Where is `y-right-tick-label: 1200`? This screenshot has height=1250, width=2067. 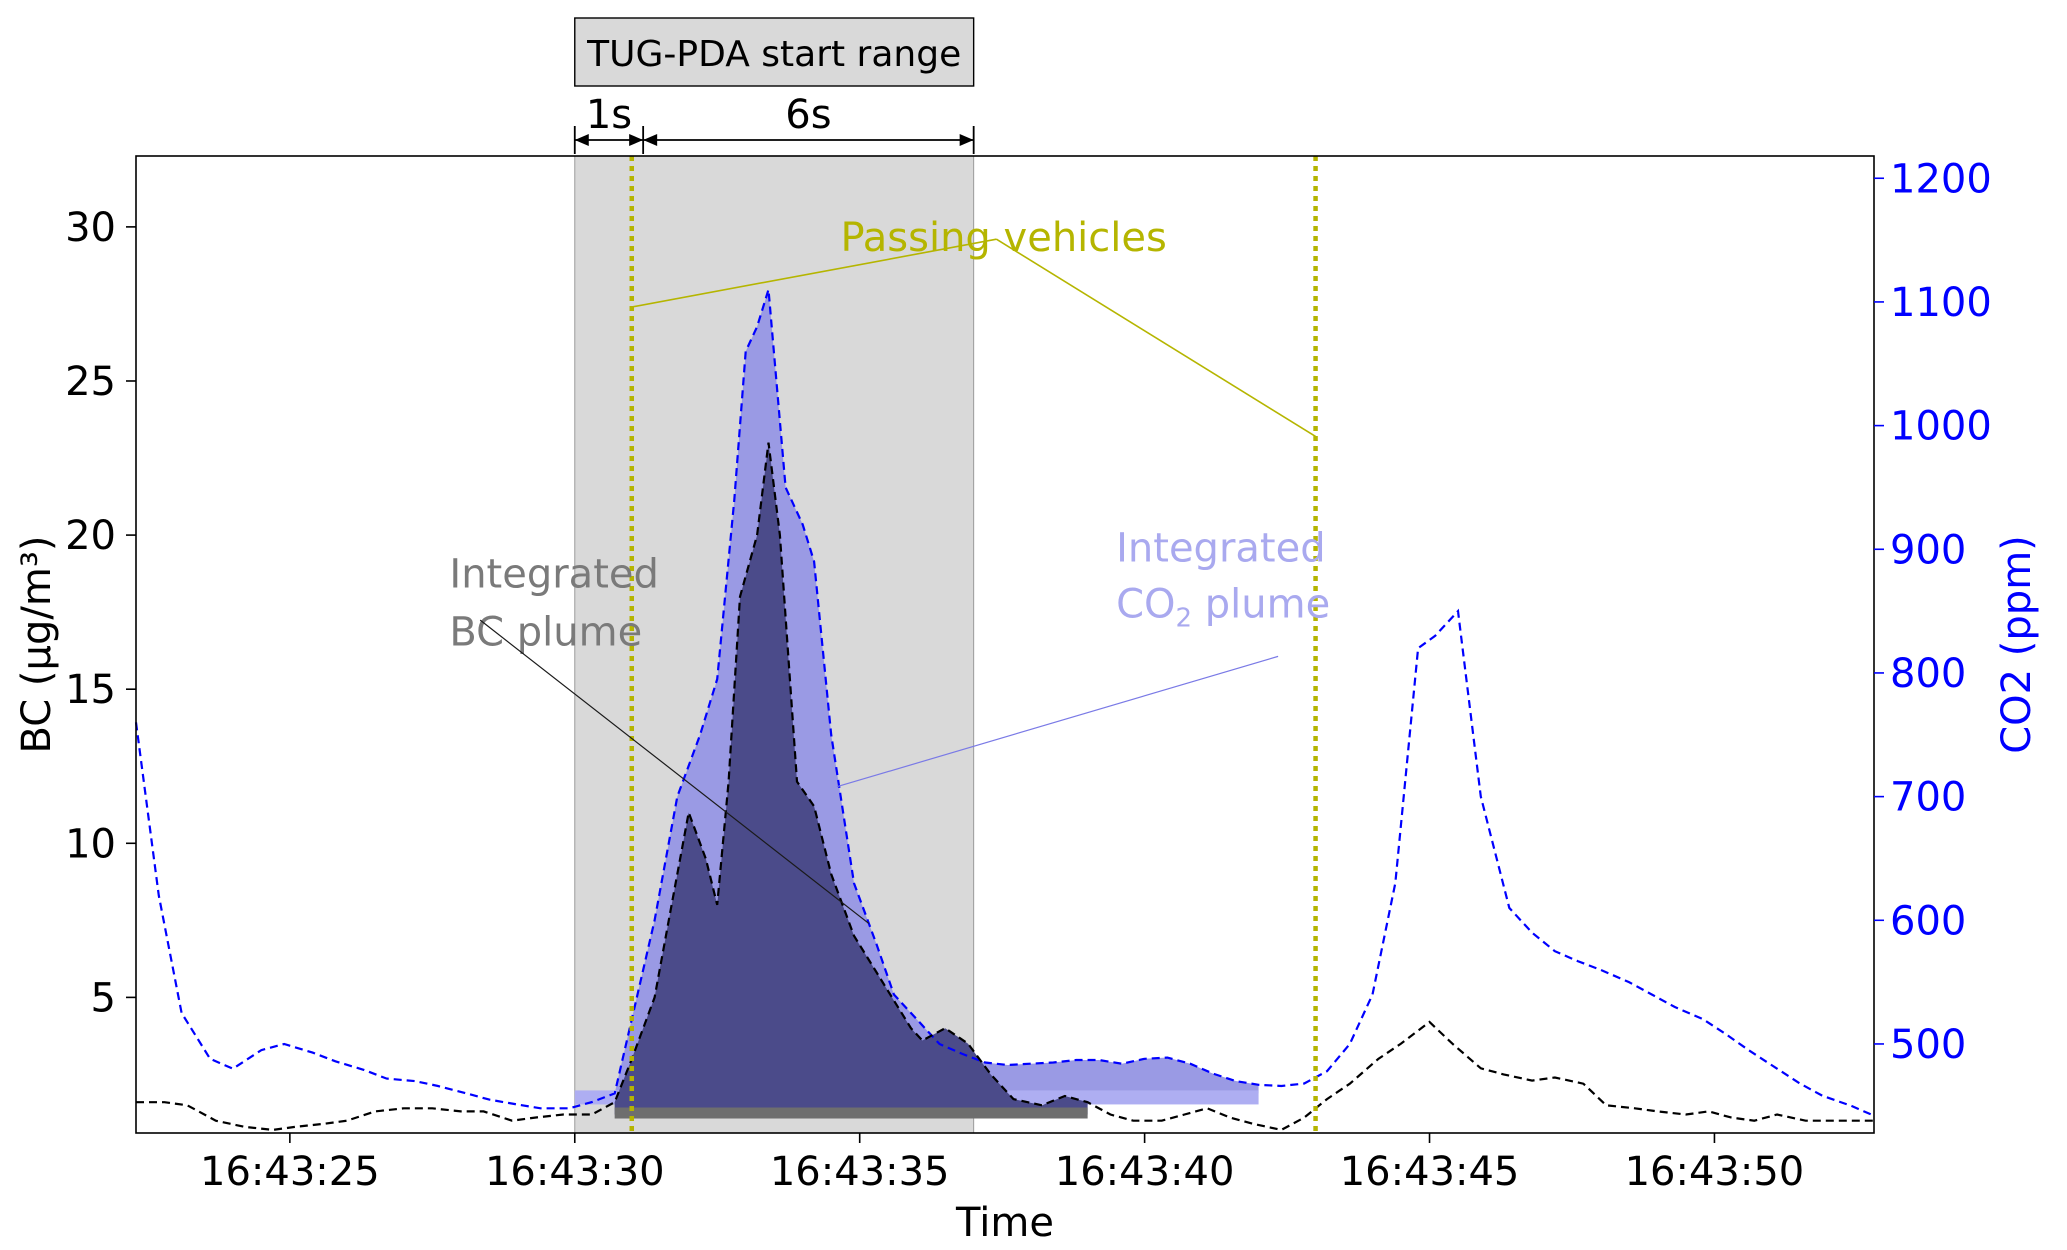 y-right-tick-label: 1200 is located at coordinates (1941, 179).